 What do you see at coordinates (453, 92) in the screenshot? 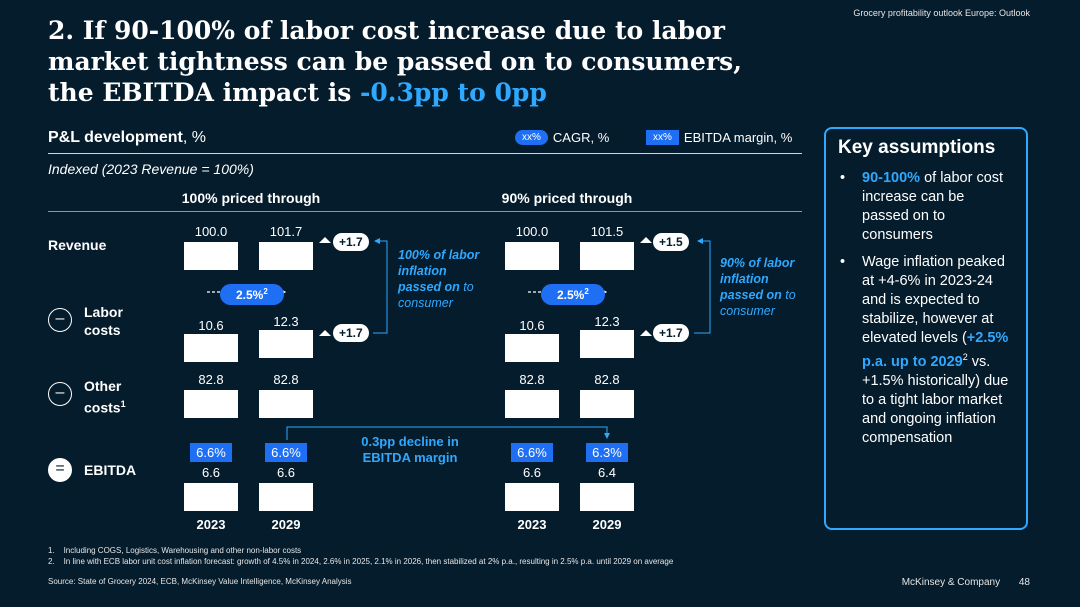
I see `title-accent: -0.3pp to 0pp` at bounding box center [453, 92].